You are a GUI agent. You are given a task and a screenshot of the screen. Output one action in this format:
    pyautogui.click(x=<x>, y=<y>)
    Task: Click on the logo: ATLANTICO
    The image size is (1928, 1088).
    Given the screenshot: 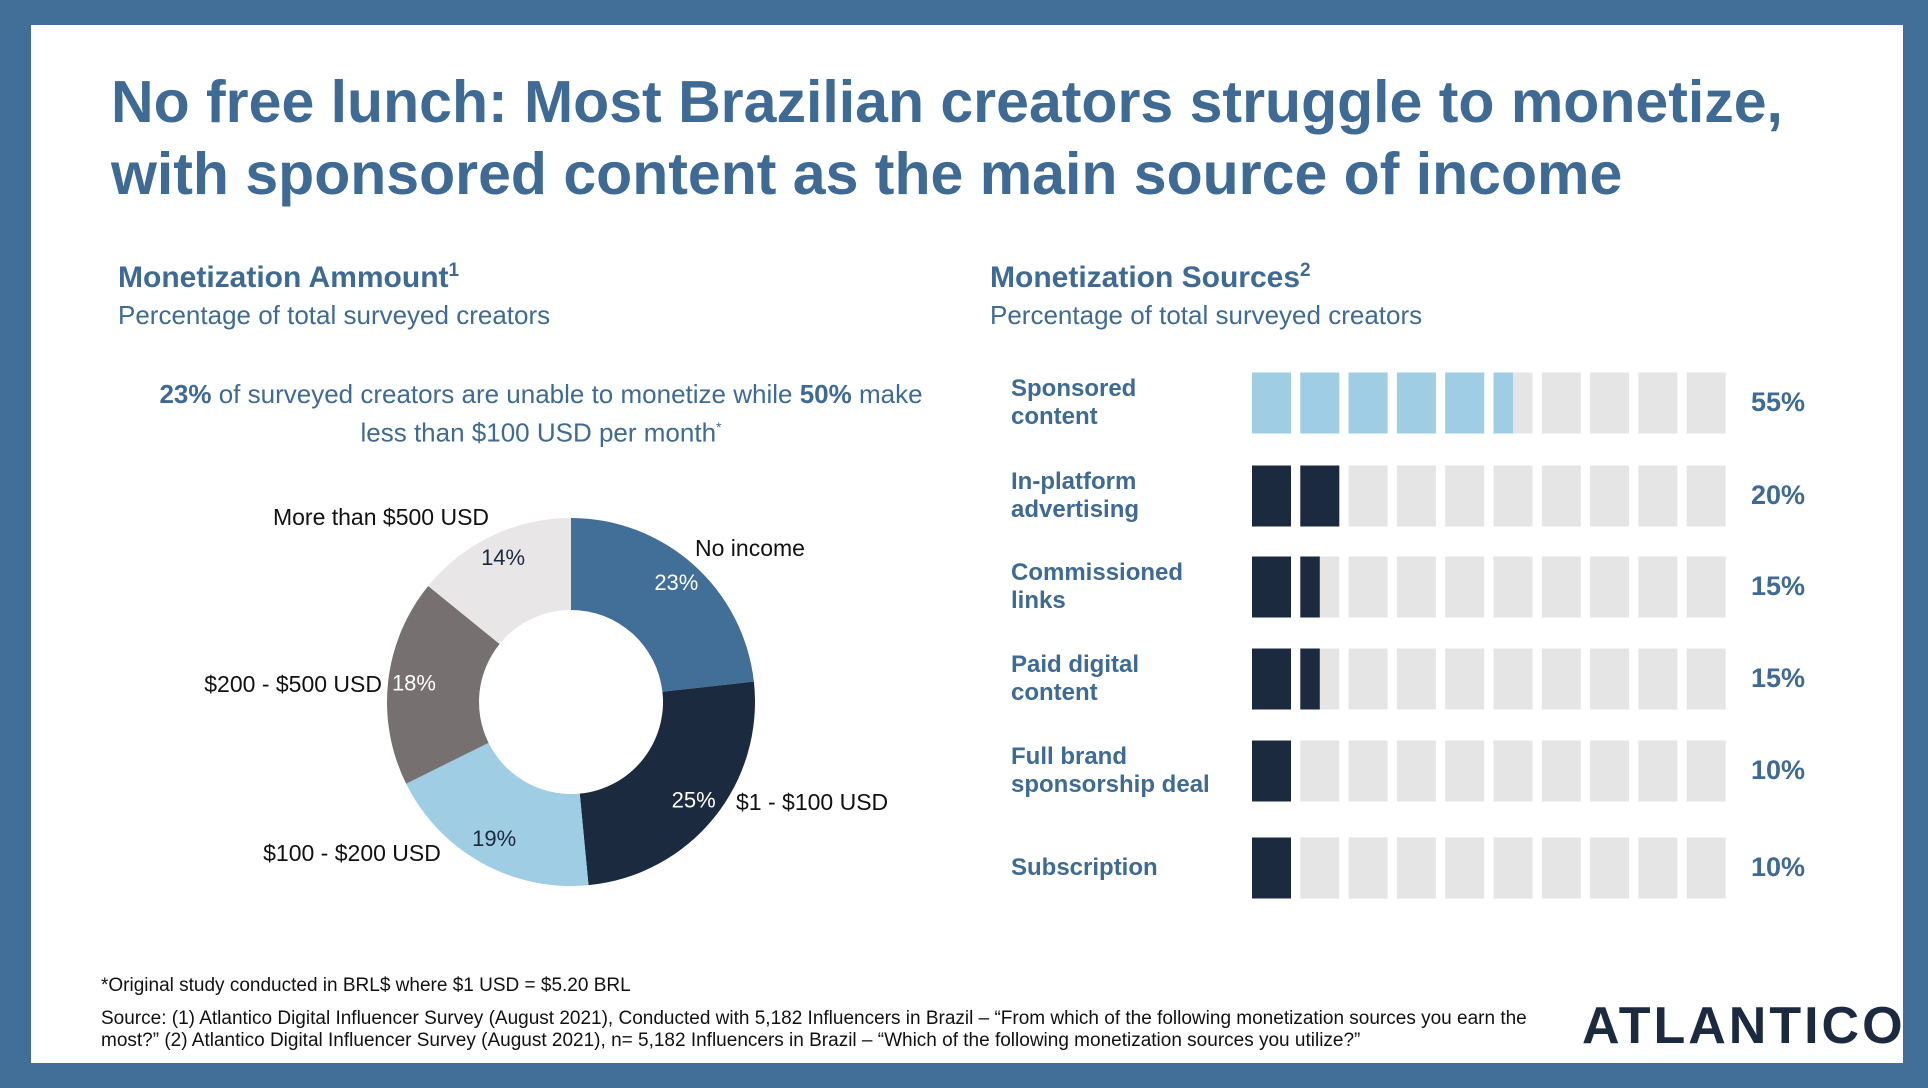 What is the action you would take?
    pyautogui.click(x=1744, y=1026)
    